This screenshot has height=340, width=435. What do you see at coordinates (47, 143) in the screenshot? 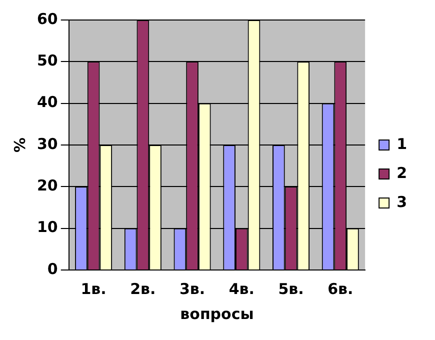
I see `y-tick-label: 30` at bounding box center [47, 143].